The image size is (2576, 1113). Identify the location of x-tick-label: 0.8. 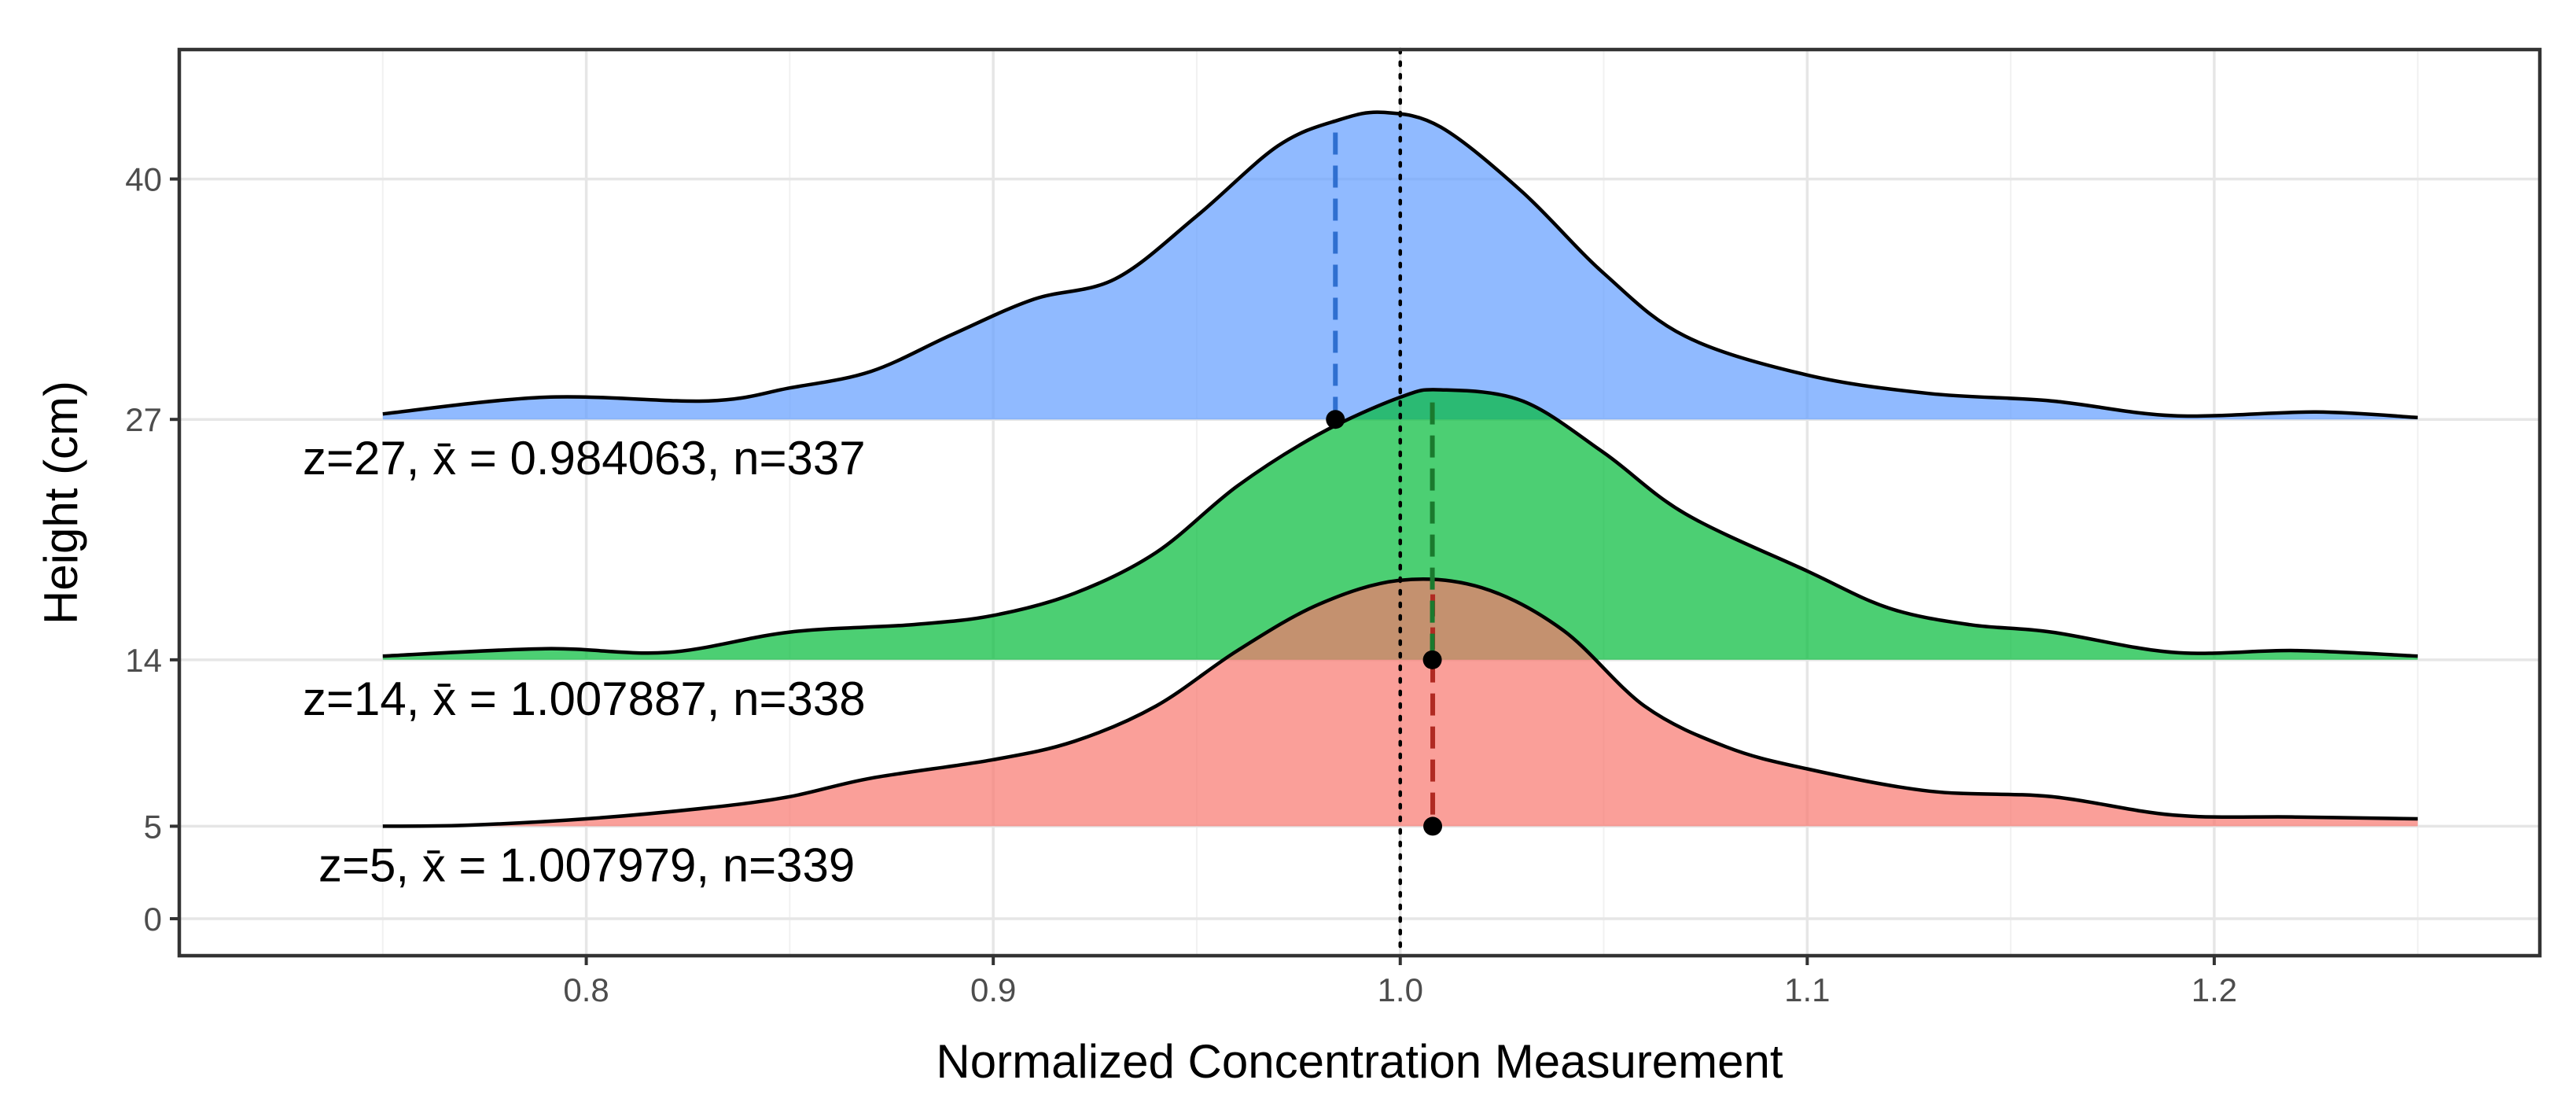
(586, 990).